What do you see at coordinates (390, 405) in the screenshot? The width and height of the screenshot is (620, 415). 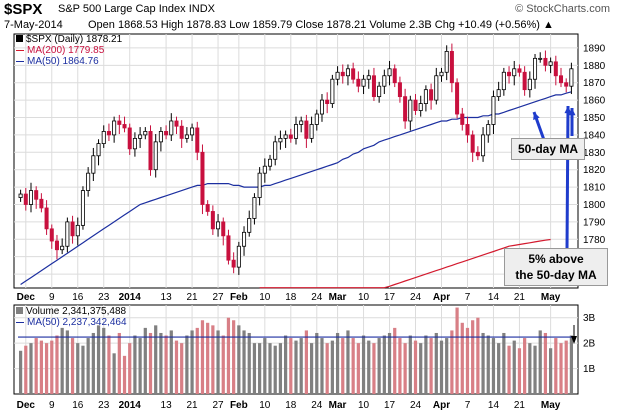 I see `x-tick-label-bottom: 17` at bounding box center [390, 405].